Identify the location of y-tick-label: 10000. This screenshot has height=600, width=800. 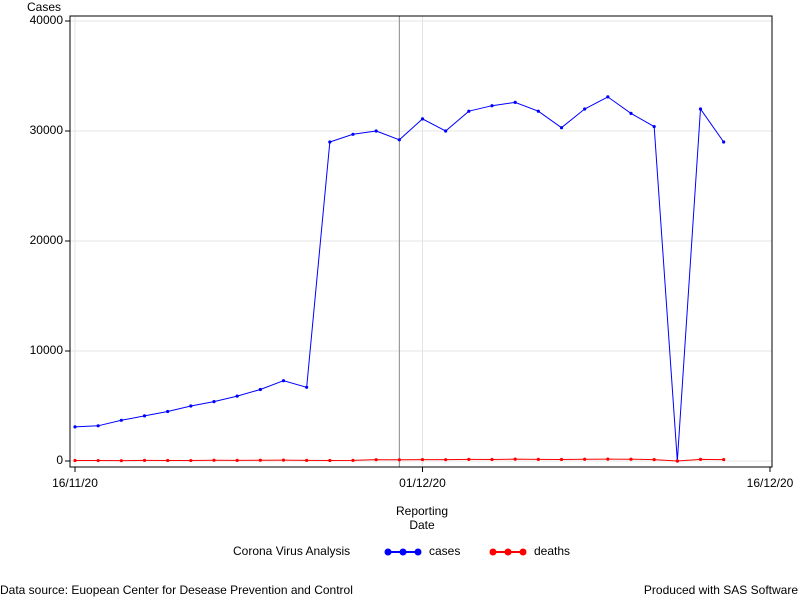
(47, 350).